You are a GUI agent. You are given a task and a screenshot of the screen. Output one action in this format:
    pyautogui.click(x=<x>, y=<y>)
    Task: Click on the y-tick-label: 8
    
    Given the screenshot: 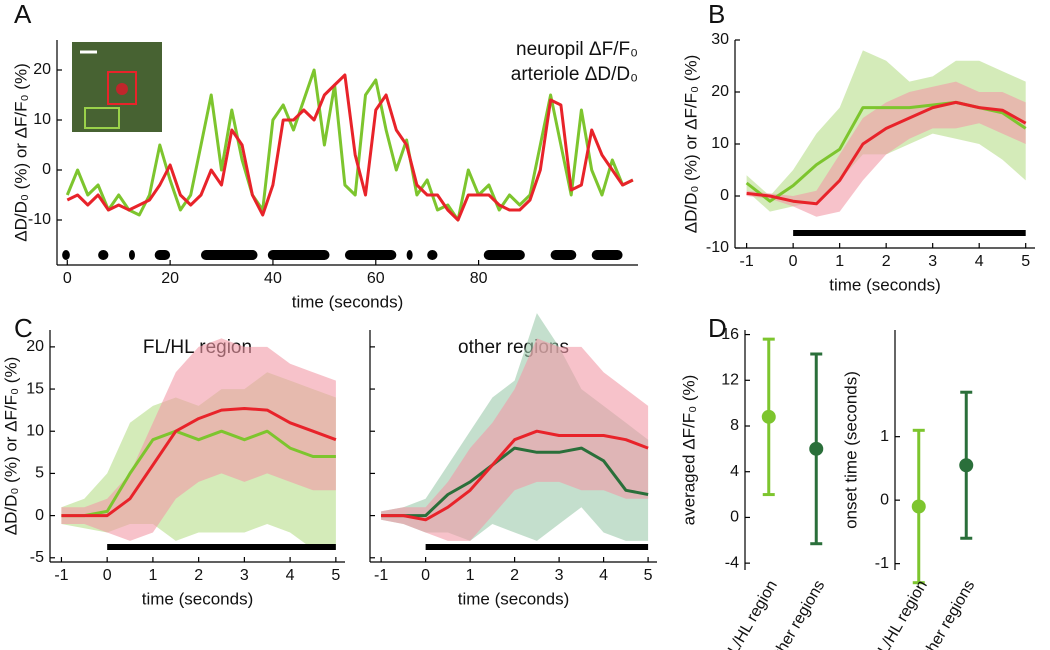 What is the action you would take?
    pyautogui.click(x=734, y=425)
    